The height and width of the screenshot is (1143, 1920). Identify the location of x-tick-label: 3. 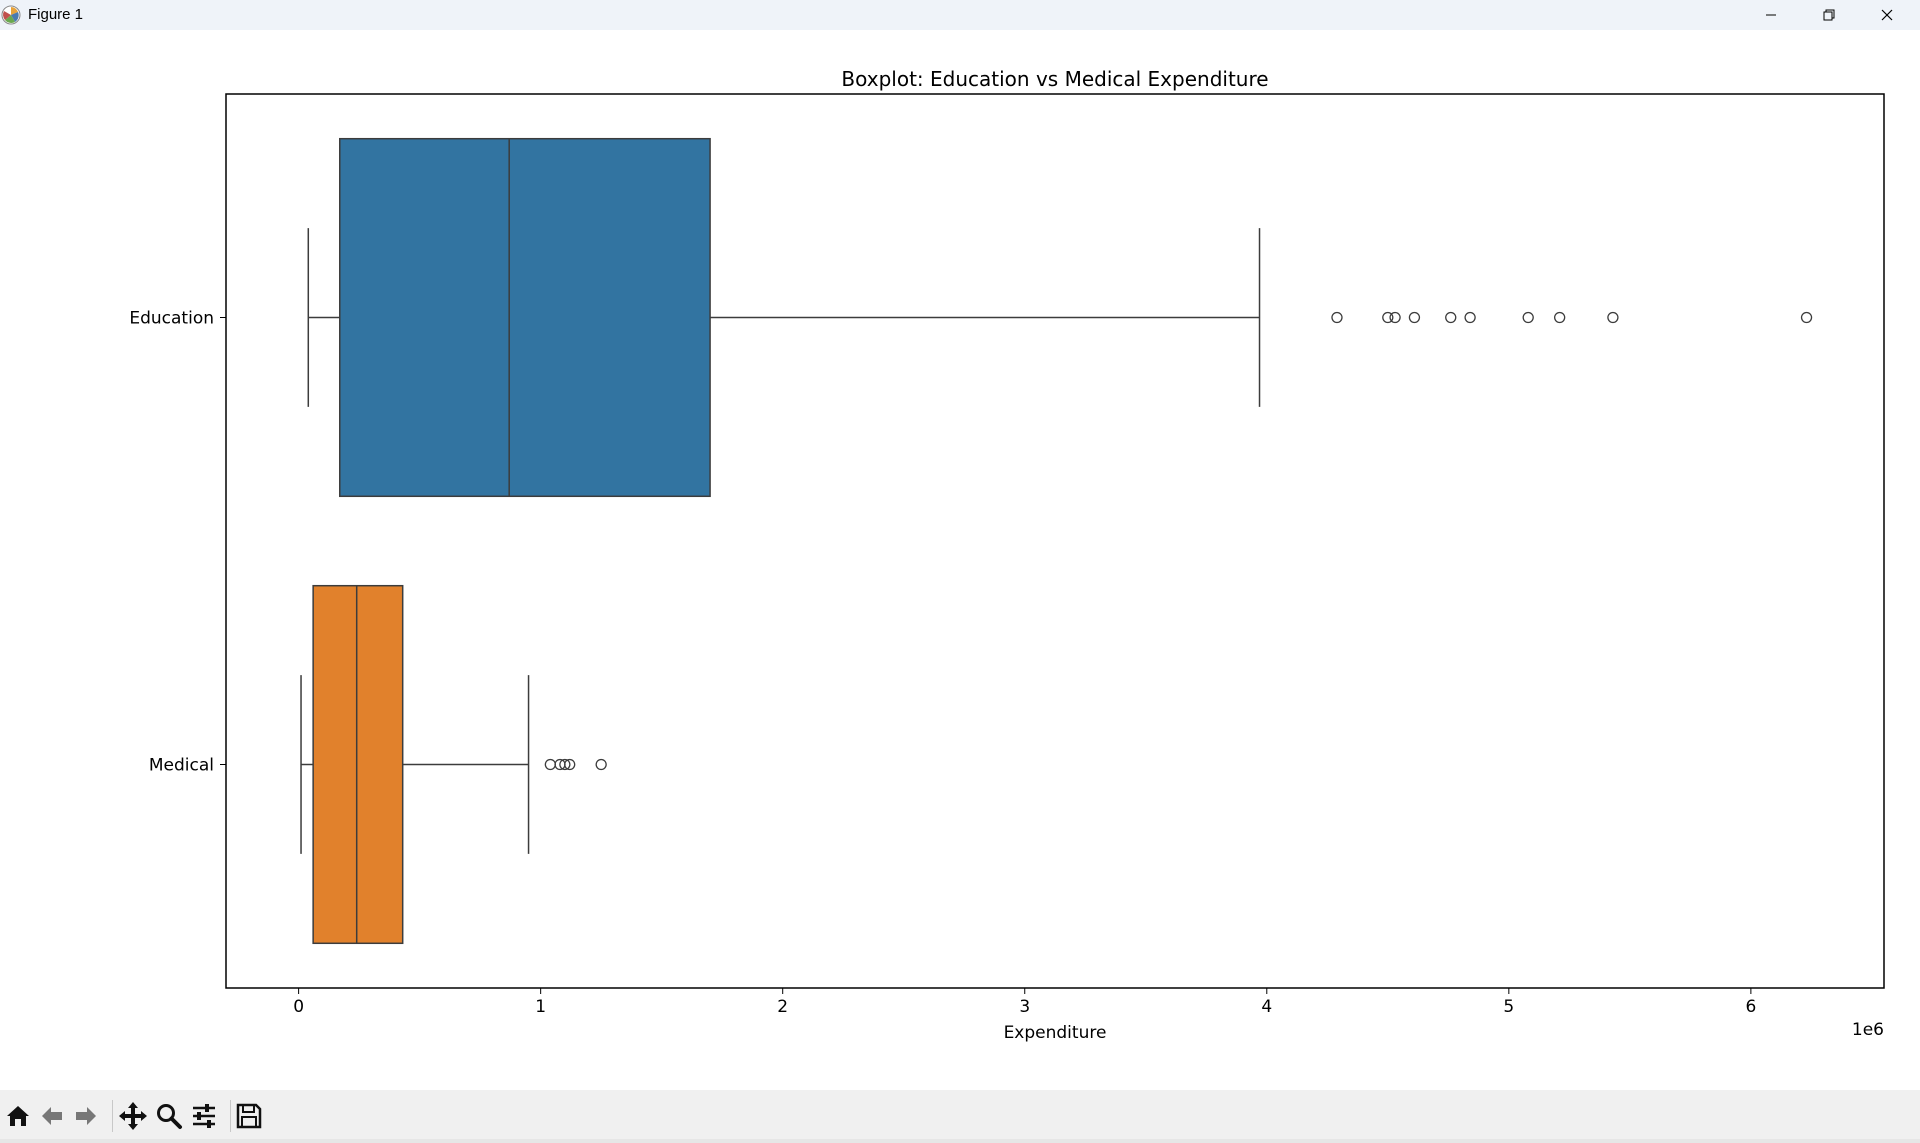
(1024, 1007).